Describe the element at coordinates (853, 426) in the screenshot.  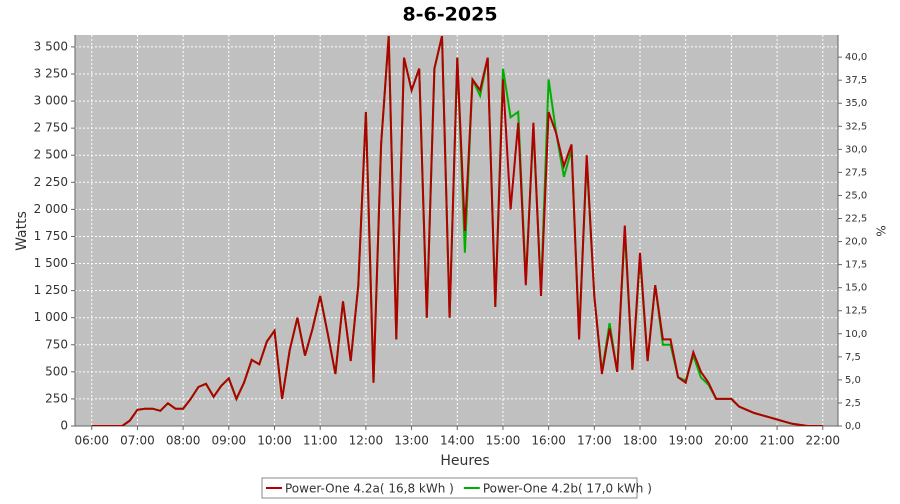
I see `y2-tick-label: 0,0` at that location.